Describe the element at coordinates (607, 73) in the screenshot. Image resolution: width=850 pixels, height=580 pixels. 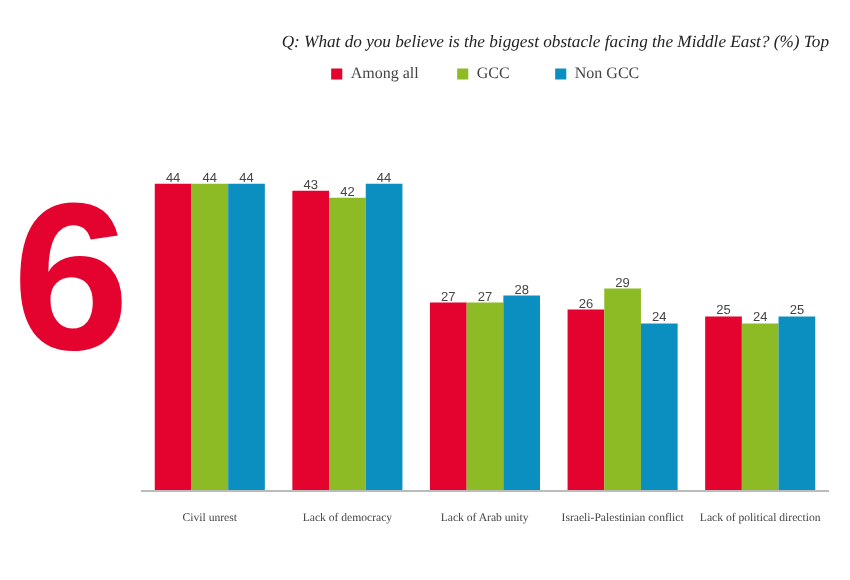
I see `legend-label: Non GCC` at that location.